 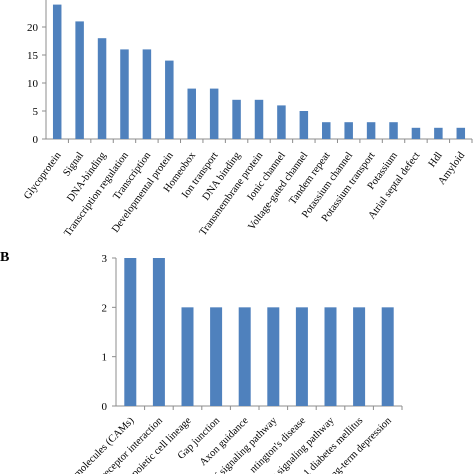 I want to click on y-tick-label-b: 3, so click(x=105, y=259).